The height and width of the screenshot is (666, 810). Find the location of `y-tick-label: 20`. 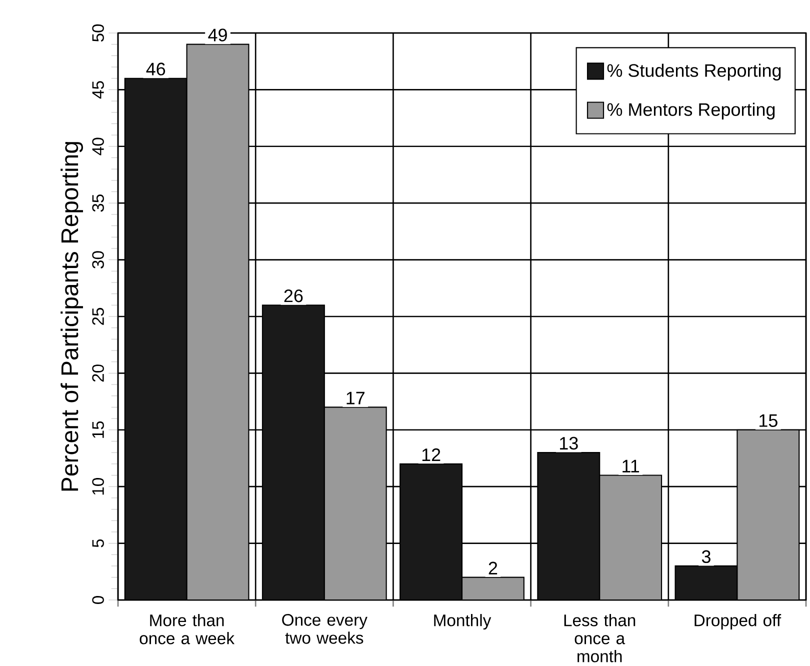

y-tick-label: 20 is located at coordinates (98, 373).